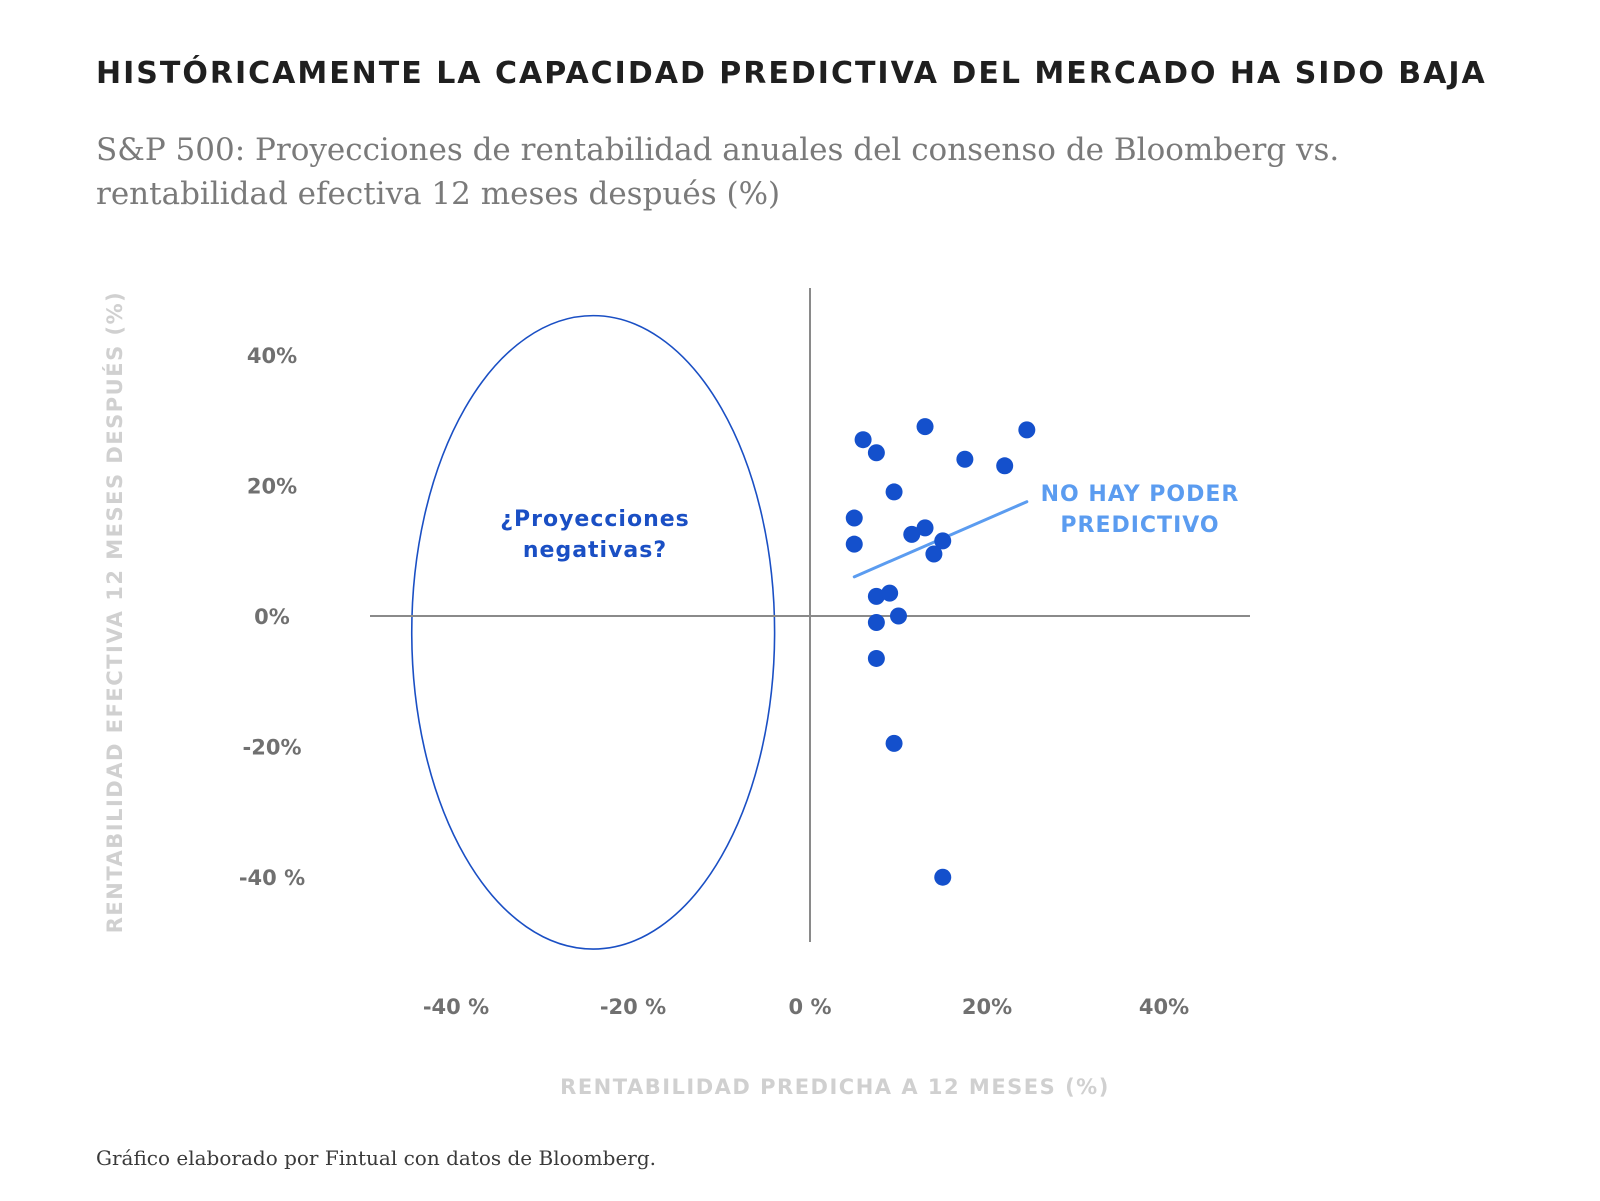 Image resolution: width=1600 pixels, height=1201 pixels. What do you see at coordinates (456, 1007) in the screenshot?
I see `x-tick-label: -40 %` at bounding box center [456, 1007].